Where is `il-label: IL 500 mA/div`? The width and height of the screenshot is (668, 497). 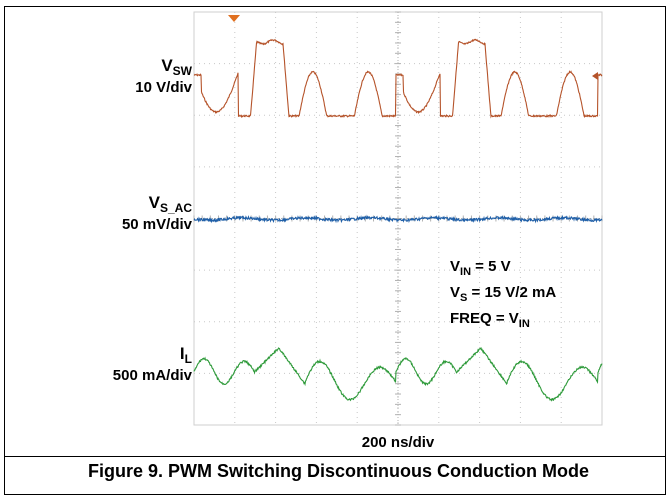 il-label: IL 500 mA/div is located at coordinates (152, 364).